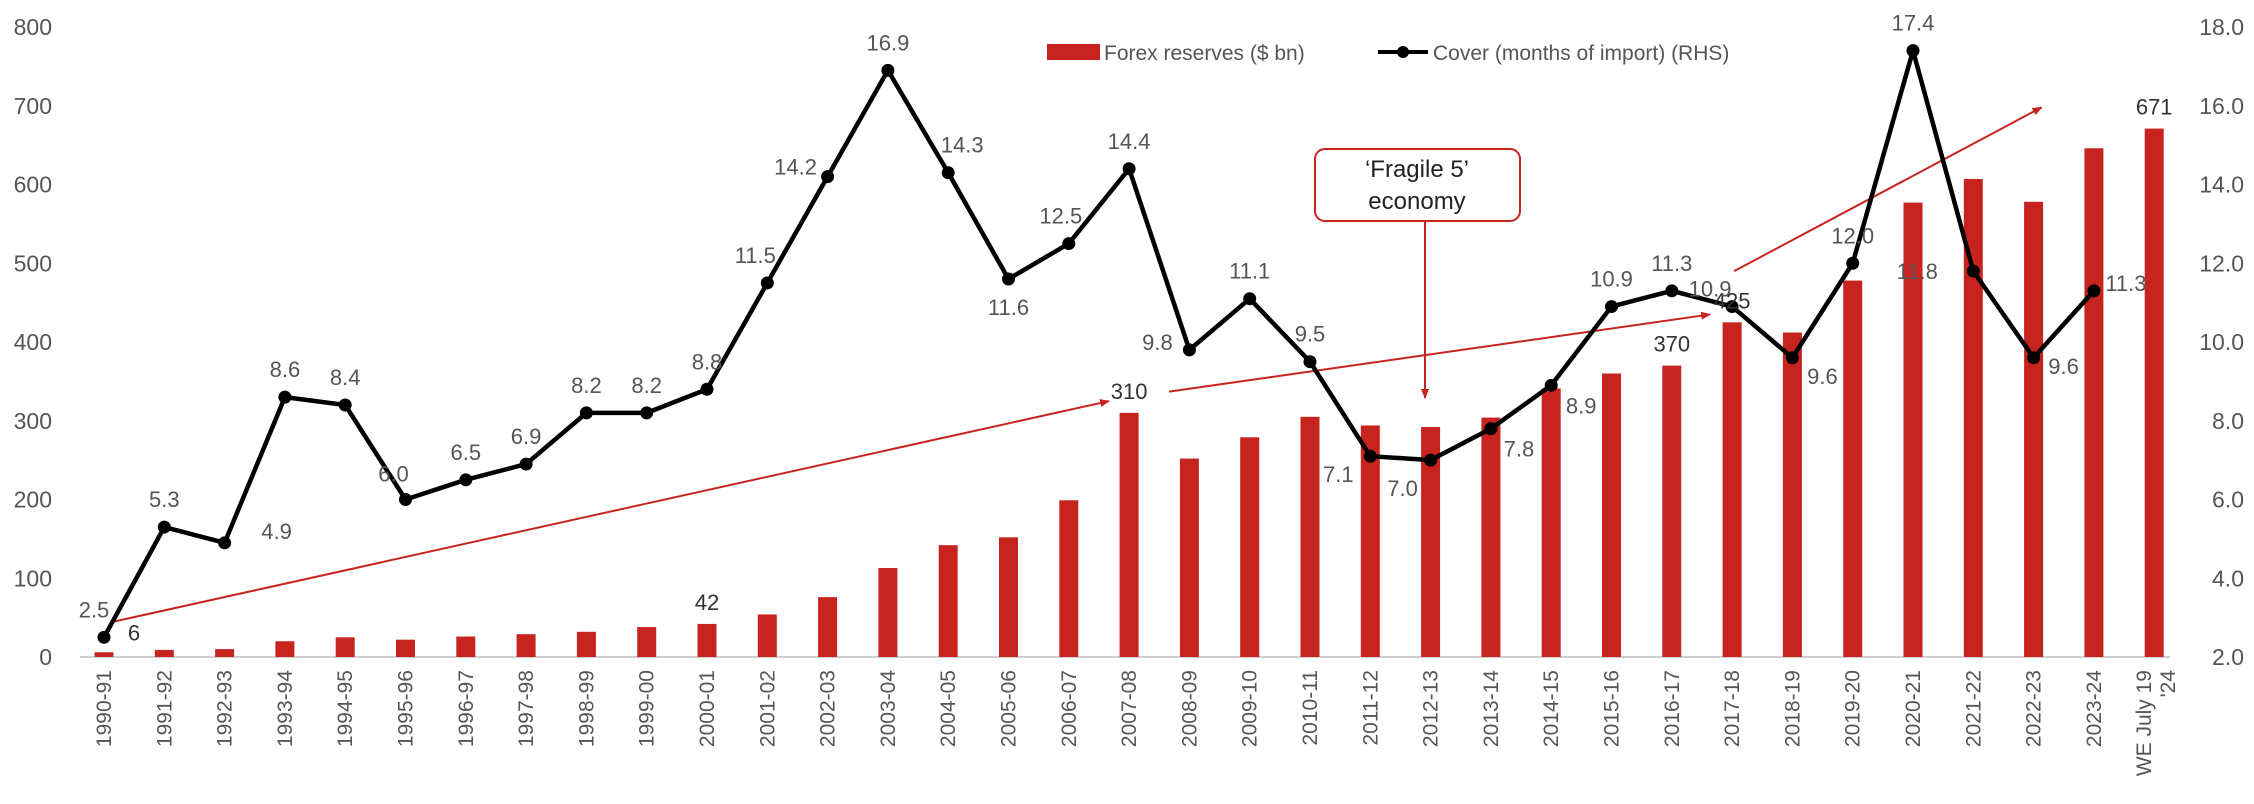 This screenshot has height=804, width=2254. I want to click on cover-value-label: 8.6, so click(285, 369).